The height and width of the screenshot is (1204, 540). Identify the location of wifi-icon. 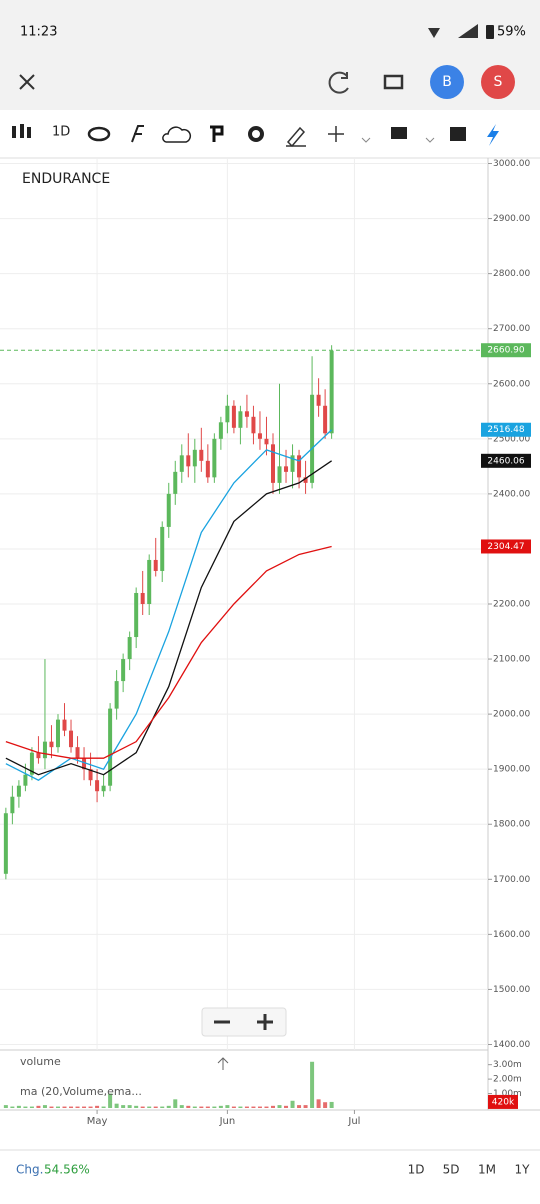
(434, 33).